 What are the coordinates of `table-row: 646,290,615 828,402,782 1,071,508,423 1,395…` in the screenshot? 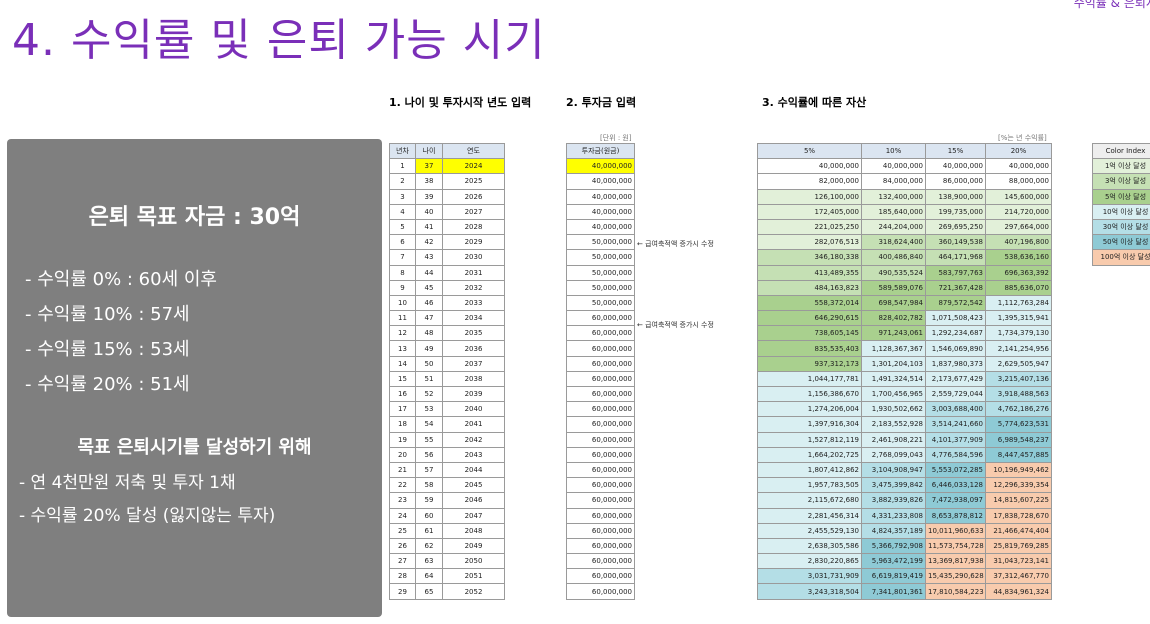 It's located at (904, 318).